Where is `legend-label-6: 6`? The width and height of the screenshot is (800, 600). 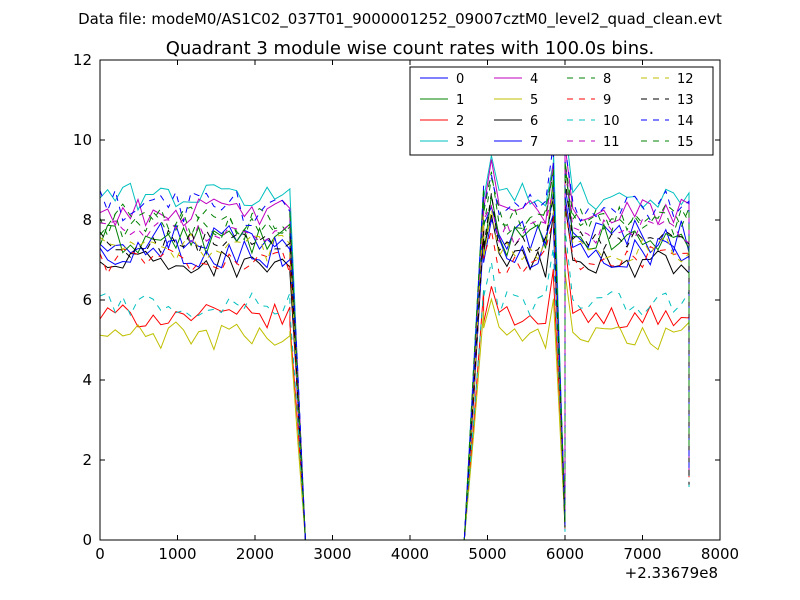
legend-label-6: 6 is located at coordinates (534, 121).